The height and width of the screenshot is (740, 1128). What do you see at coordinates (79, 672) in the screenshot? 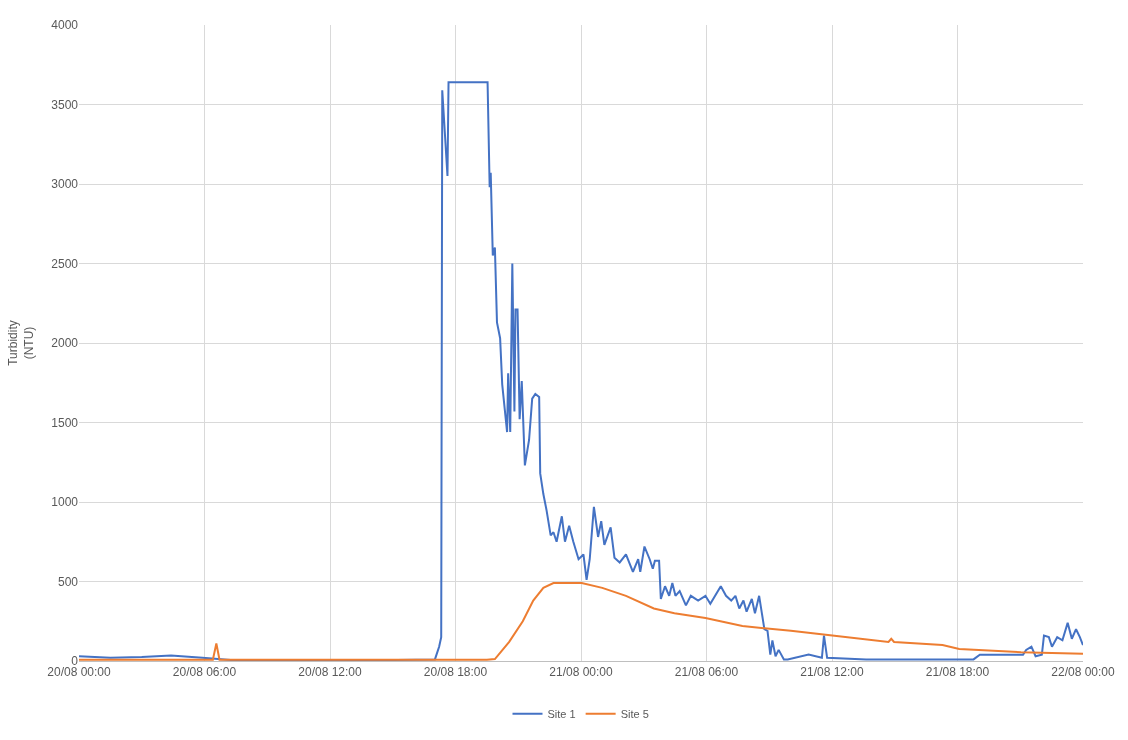
I see `x-tick-label: 20/08 00:00` at bounding box center [79, 672].